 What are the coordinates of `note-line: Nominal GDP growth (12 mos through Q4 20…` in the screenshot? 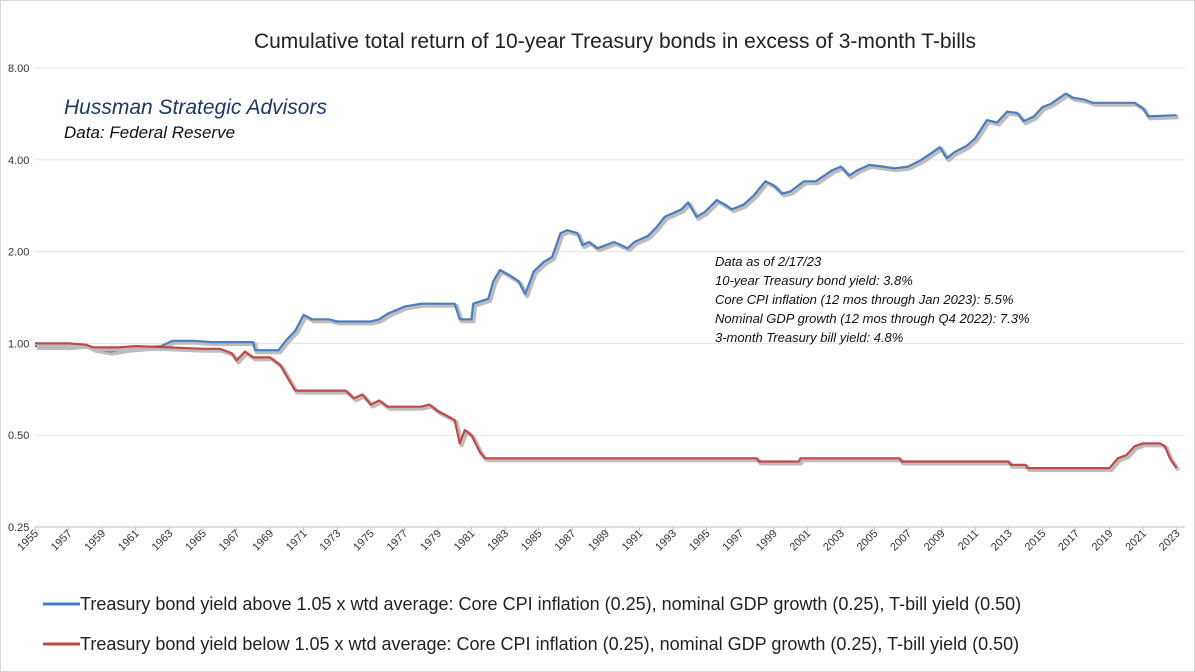 It's located at (872, 318).